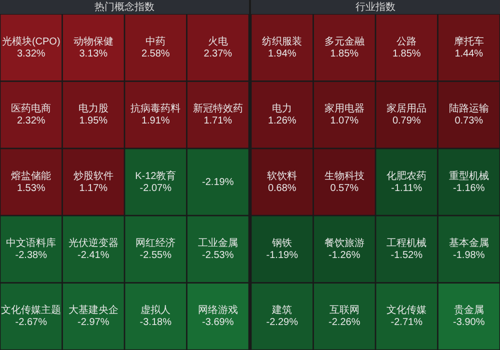 Image resolution: width=500 pixels, height=350 pixels. I want to click on category-label: 工业金属, so click(218, 242).